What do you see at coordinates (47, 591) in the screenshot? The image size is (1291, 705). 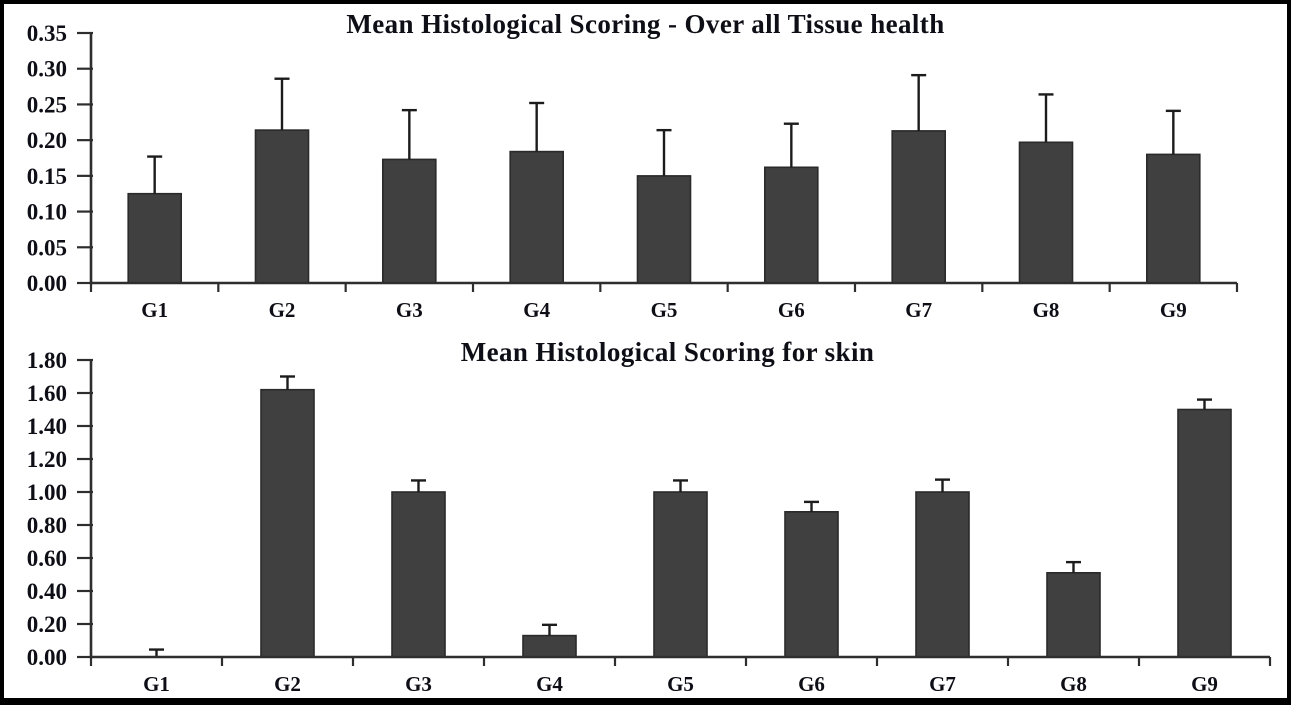 I see `y-tick-label: 0.40` at bounding box center [47, 591].